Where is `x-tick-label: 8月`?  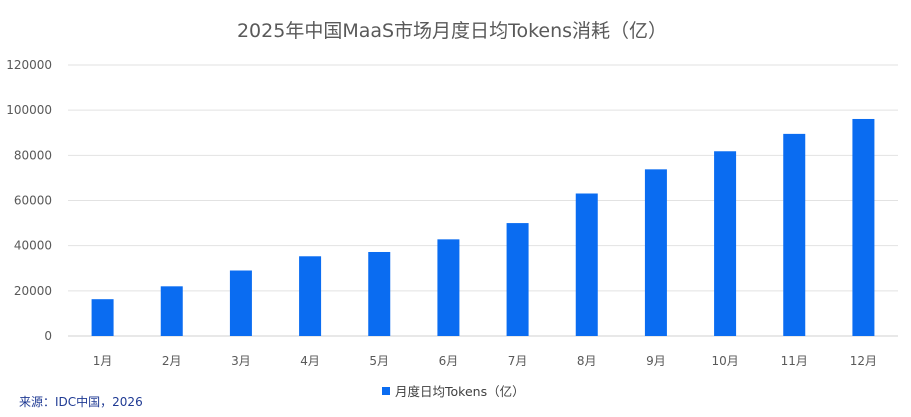 x-tick-label: 8月 is located at coordinates (587, 361).